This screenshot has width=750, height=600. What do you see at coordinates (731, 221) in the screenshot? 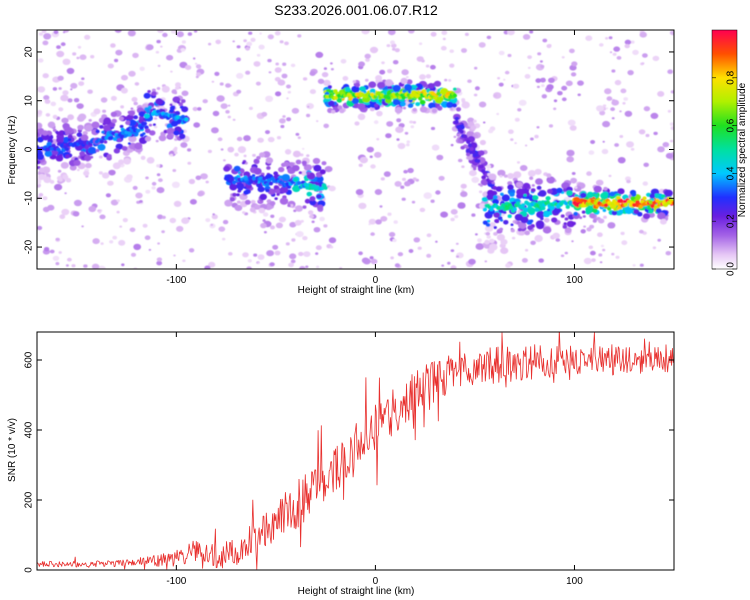
I see `colorbar-tick-label: 0.2` at bounding box center [731, 221].